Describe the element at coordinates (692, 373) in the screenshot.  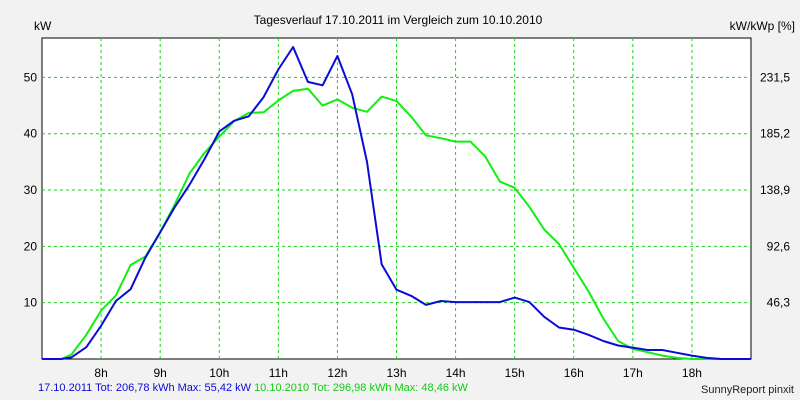
I see `x-tick-label: 18h` at that location.